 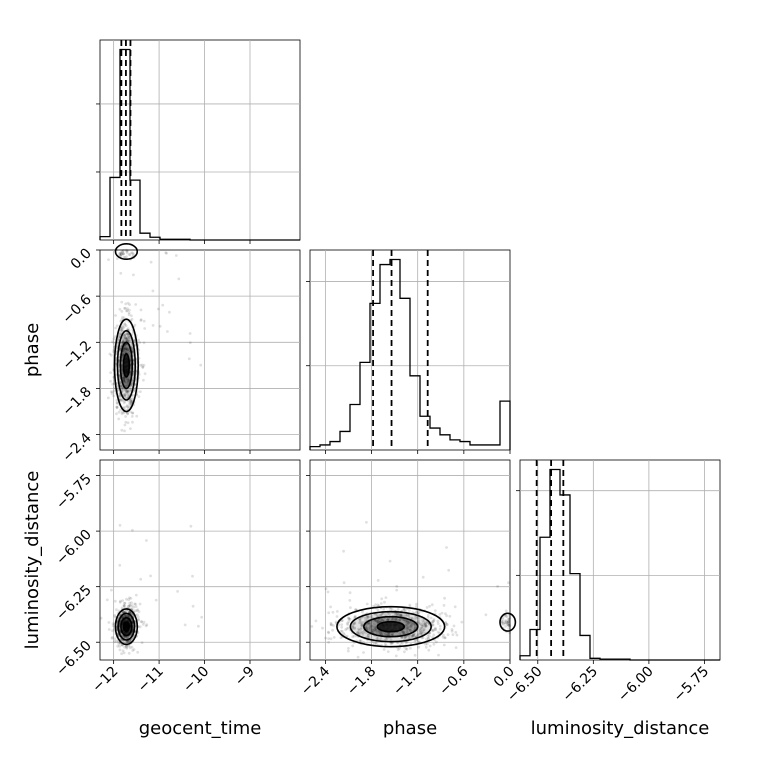 I want to click on ytick-label: −1.8, so click(x=76, y=401).